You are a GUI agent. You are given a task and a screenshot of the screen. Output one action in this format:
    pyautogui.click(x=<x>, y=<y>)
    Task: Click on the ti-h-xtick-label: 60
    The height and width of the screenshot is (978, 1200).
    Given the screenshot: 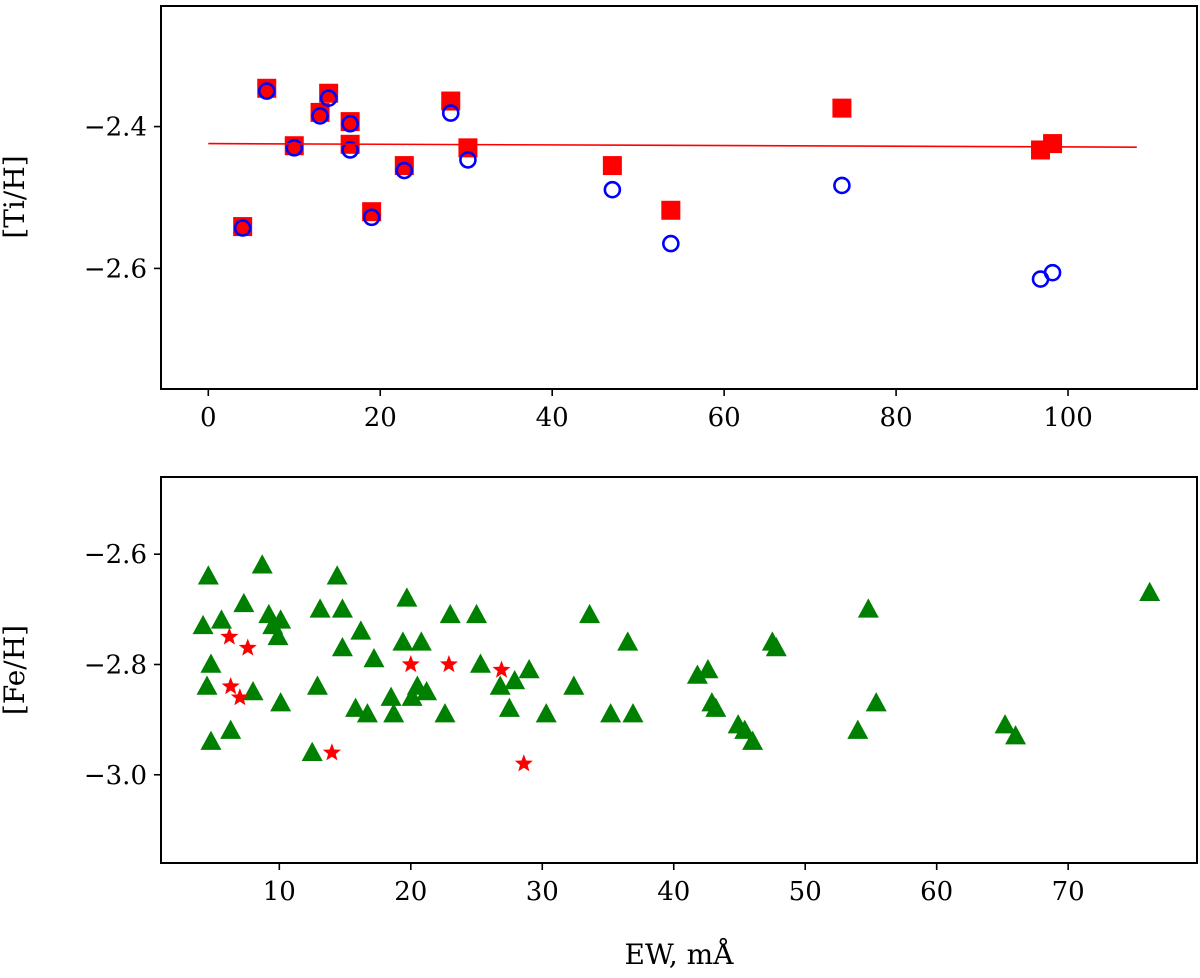 What is the action you would take?
    pyautogui.click(x=724, y=418)
    